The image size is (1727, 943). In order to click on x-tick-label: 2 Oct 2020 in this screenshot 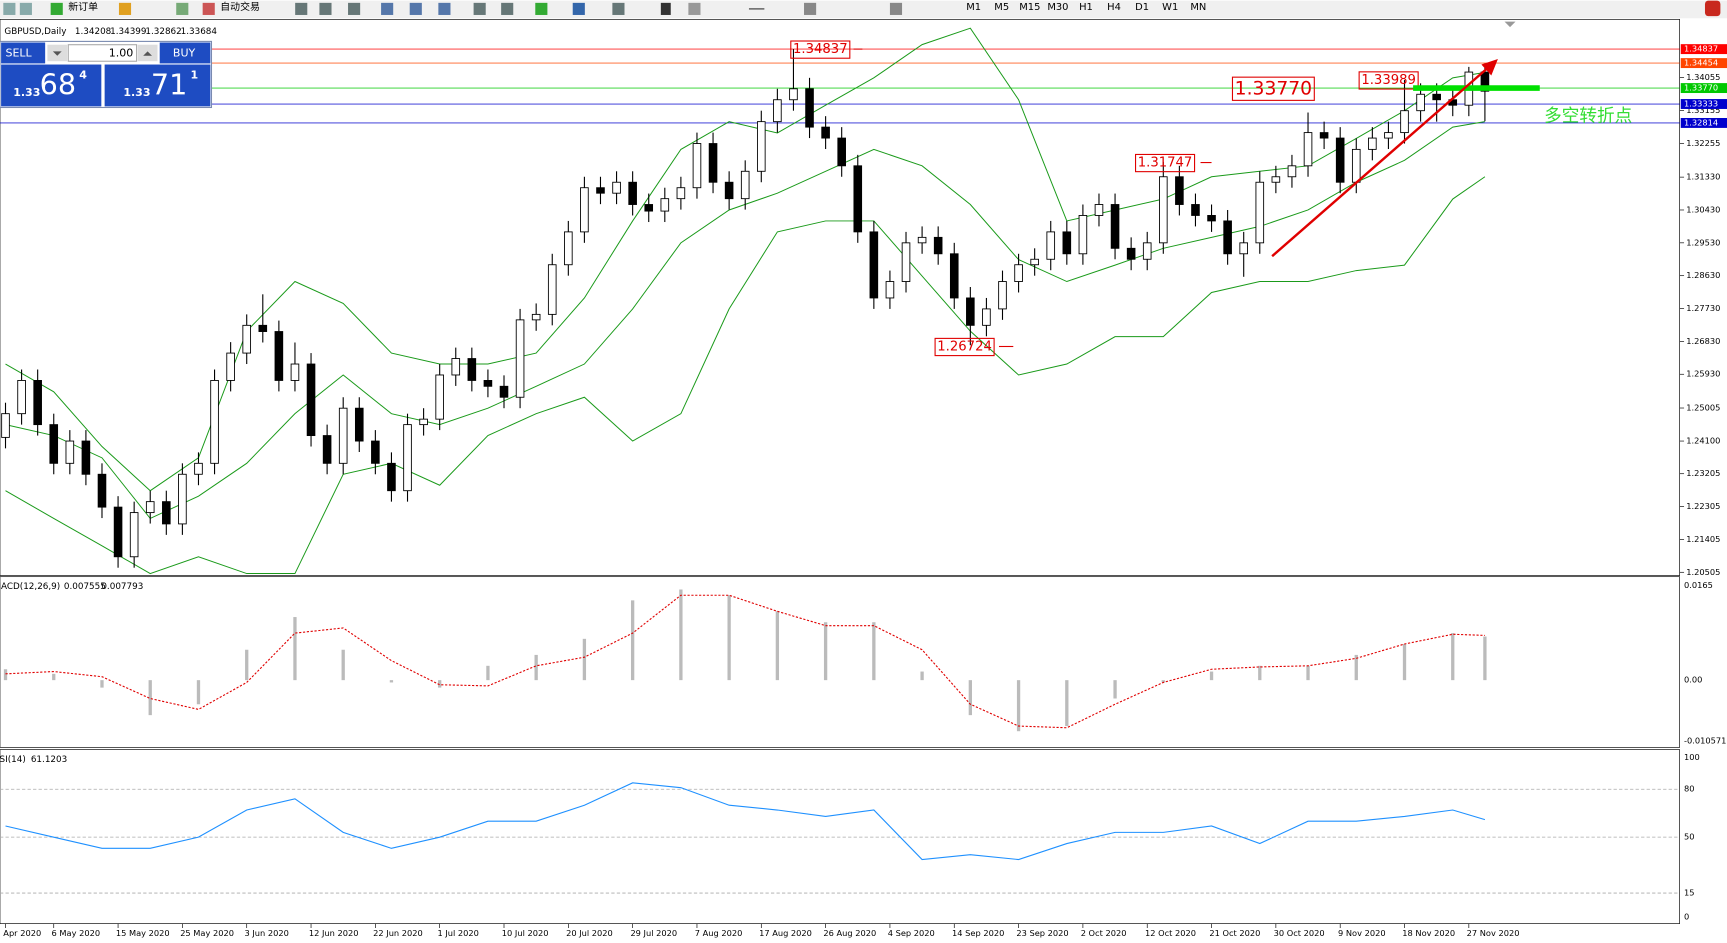, I will do `click(1104, 933)`.